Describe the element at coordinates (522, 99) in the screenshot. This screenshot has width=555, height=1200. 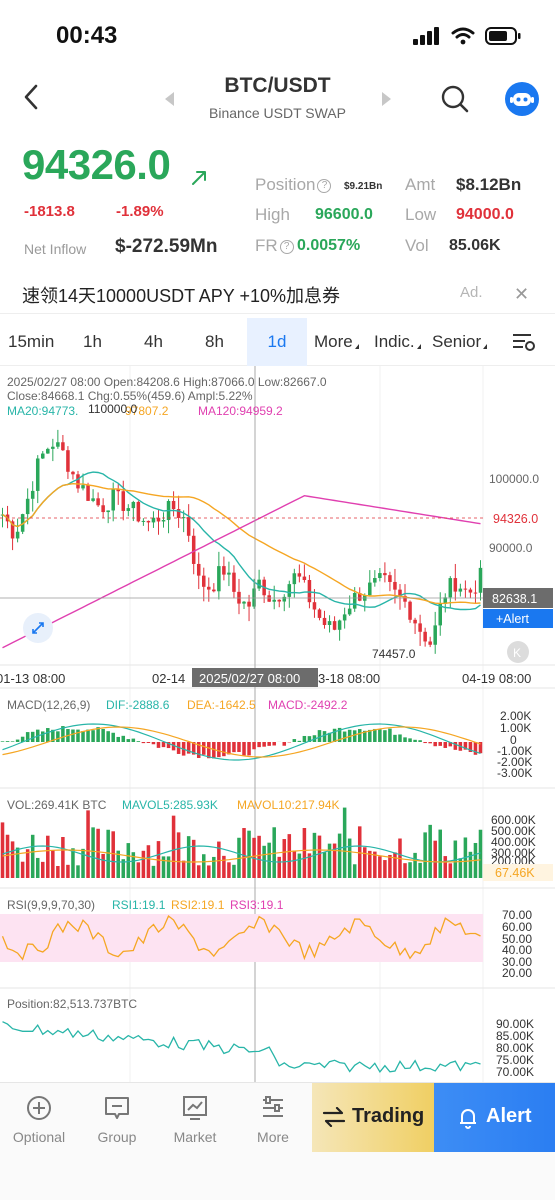
I see `robot-assistant-icon` at that location.